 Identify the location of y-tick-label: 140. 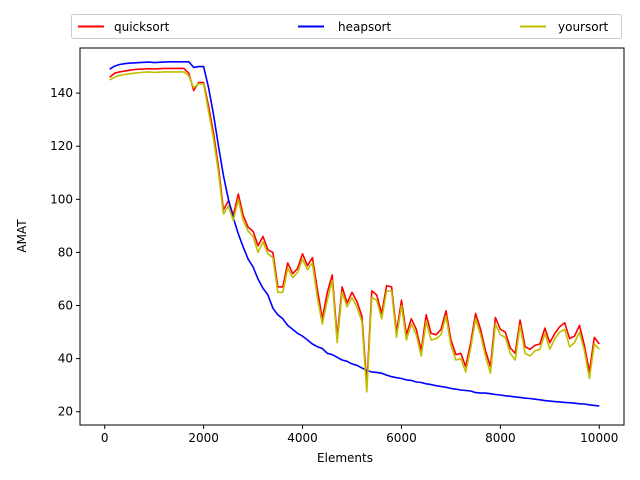
(61, 93).